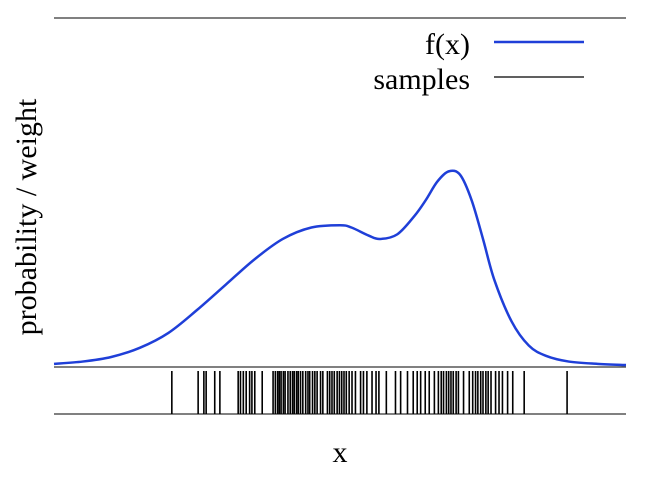  What do you see at coordinates (340, 452) in the screenshot?
I see `x-axis-label: x` at bounding box center [340, 452].